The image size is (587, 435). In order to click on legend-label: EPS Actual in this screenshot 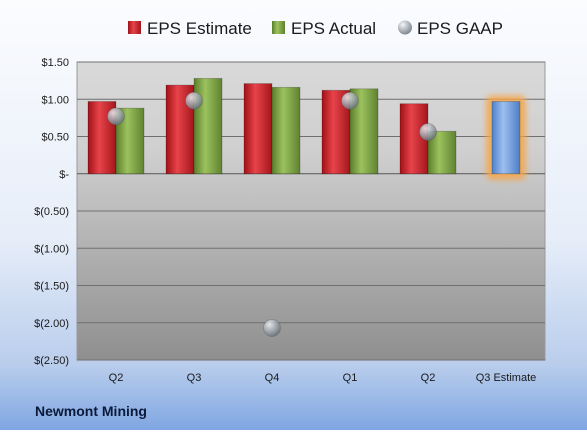, I will do `click(333, 28)`.